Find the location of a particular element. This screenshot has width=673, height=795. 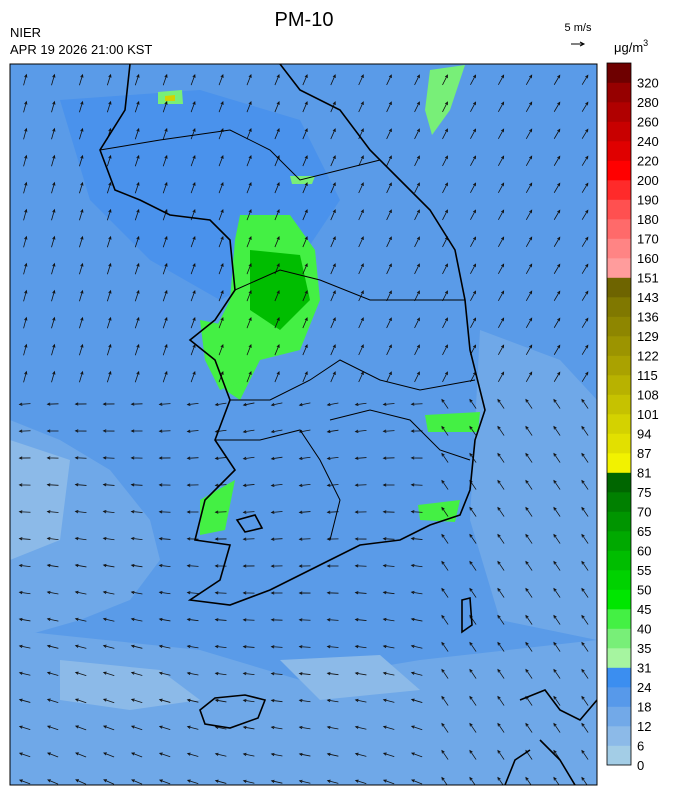

colorbar-label: 190 is located at coordinates (648, 200).